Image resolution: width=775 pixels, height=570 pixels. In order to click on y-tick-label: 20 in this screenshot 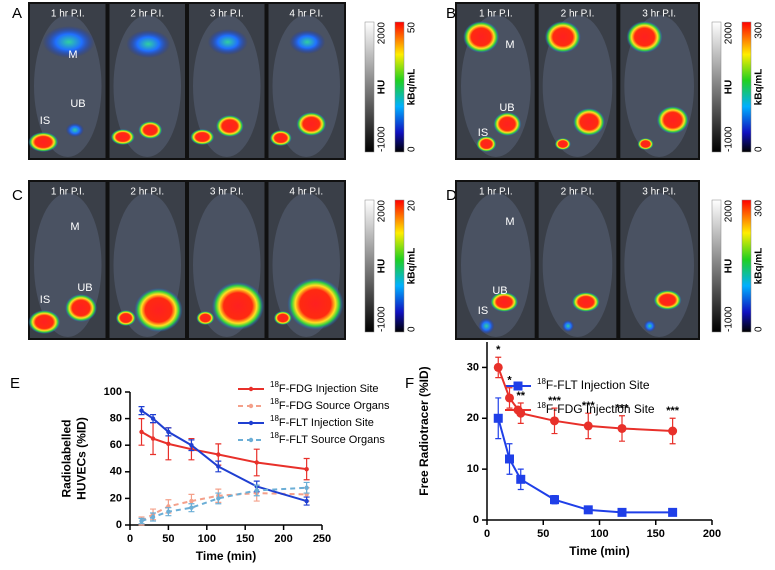, I will do `click(116, 498)`.